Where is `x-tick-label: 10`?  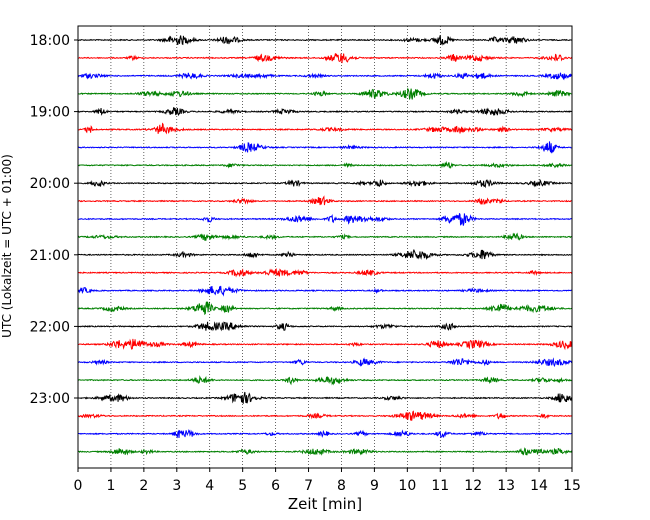 x-tick-label: 10 is located at coordinates (407, 486).